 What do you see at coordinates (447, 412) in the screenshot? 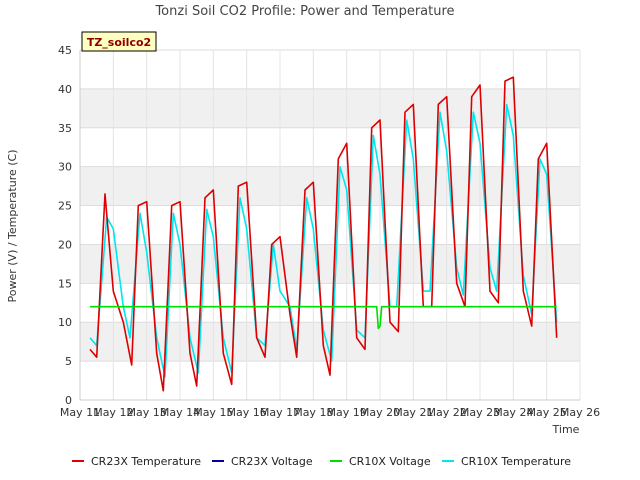
I see `x-tick-label: May 22` at bounding box center [447, 412].